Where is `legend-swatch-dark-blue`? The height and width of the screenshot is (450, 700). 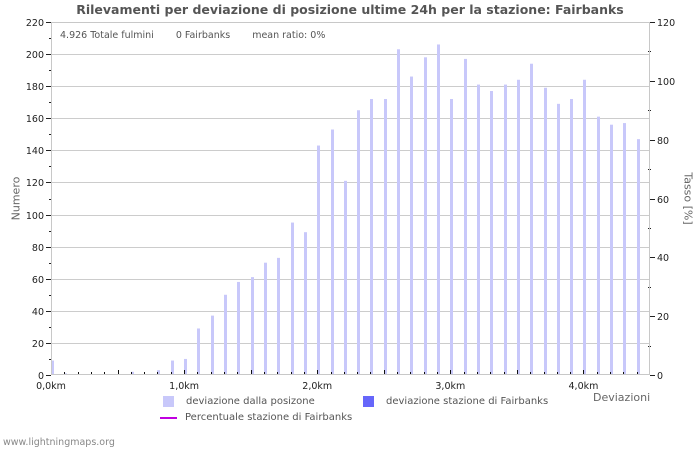 legend-swatch-dark-blue is located at coordinates (368, 401).